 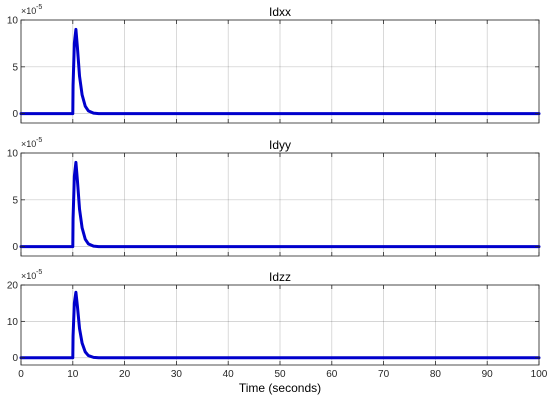 I want to click on x-tick-label: 100, so click(x=539, y=374).